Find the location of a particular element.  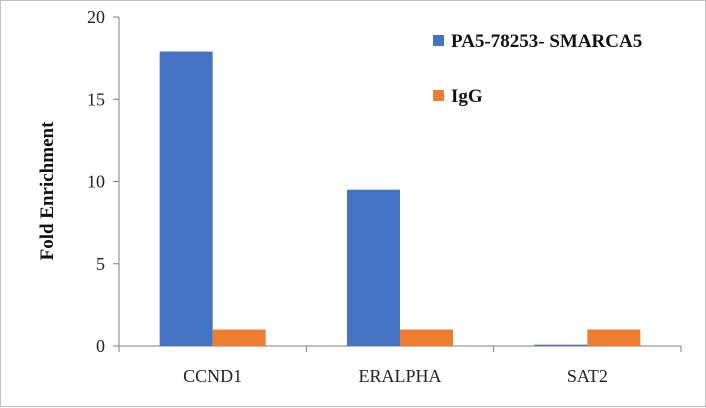

y-tick-label: 5 is located at coordinates (100, 264).